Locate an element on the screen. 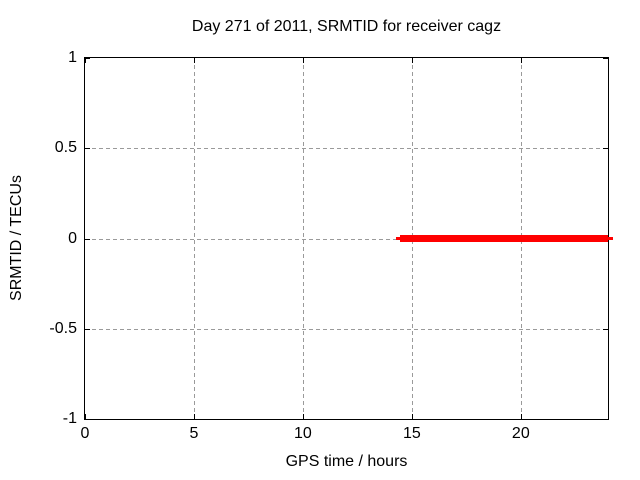  y-tick-label: -1 is located at coordinates (69, 418).